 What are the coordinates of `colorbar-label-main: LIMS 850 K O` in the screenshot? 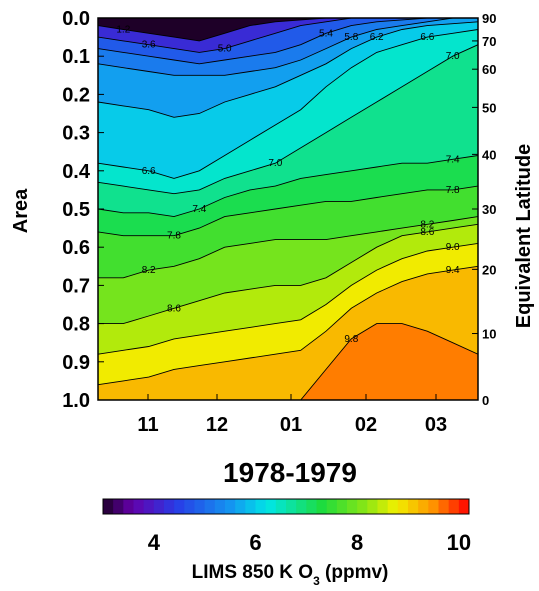 It's located at (252, 572).